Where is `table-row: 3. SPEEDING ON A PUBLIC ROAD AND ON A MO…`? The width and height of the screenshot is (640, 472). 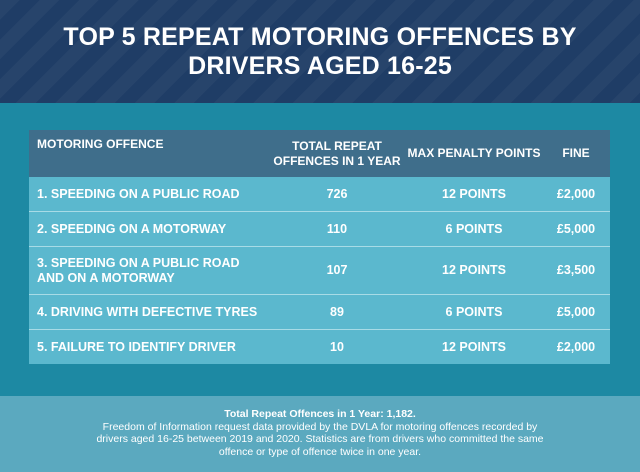
table-row: 3. SPEEDING ON A PUBLIC ROAD AND ON A MO… is located at coordinates (319, 271).